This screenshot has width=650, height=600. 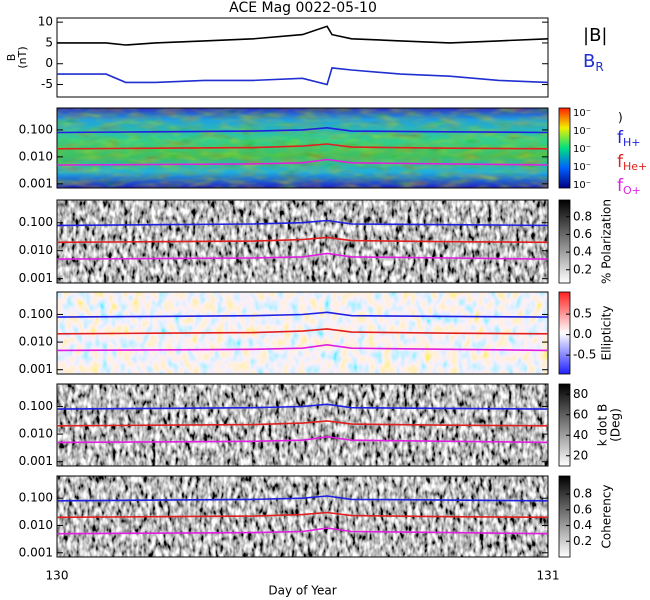 I want to click on legend-label: BR, so click(x=593, y=62).